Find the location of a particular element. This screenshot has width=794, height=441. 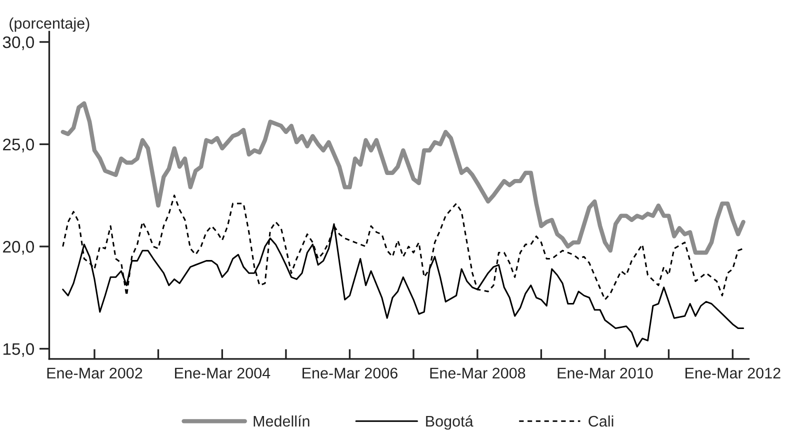

x-tick-label: Ene-Mar 2006 is located at coordinates (350, 373).